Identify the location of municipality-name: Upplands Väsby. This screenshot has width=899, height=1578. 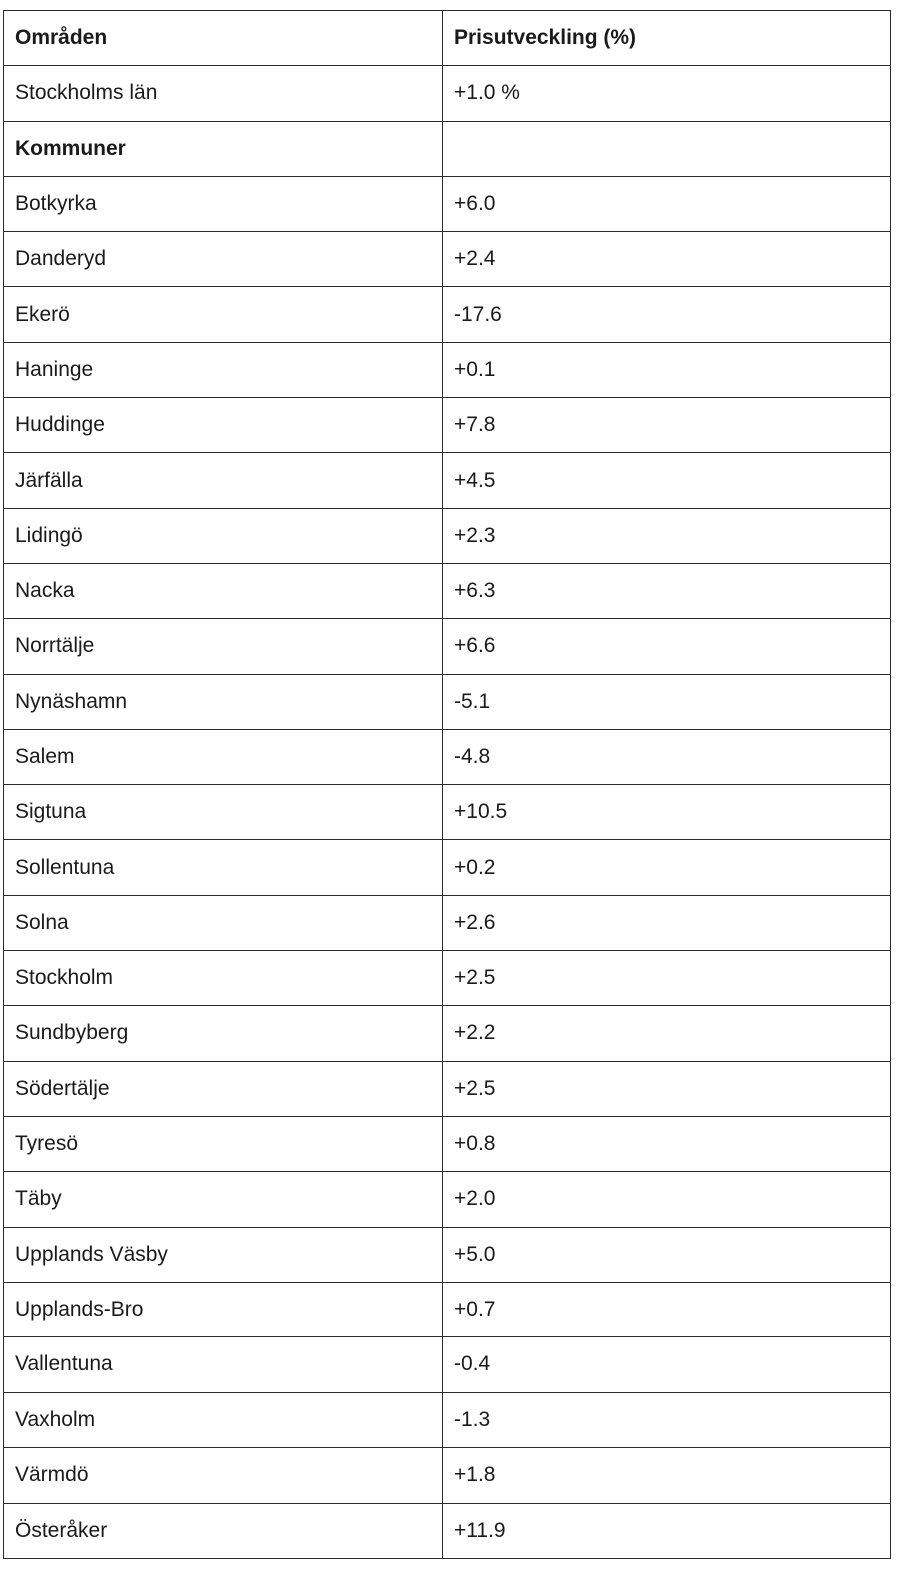
(223, 1254).